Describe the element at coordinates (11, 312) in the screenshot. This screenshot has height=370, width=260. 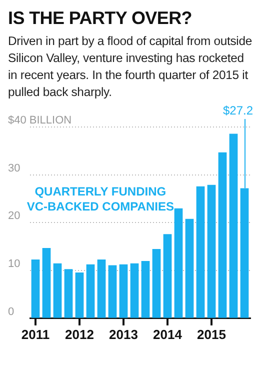
I see `y-tick-label: 0` at that location.